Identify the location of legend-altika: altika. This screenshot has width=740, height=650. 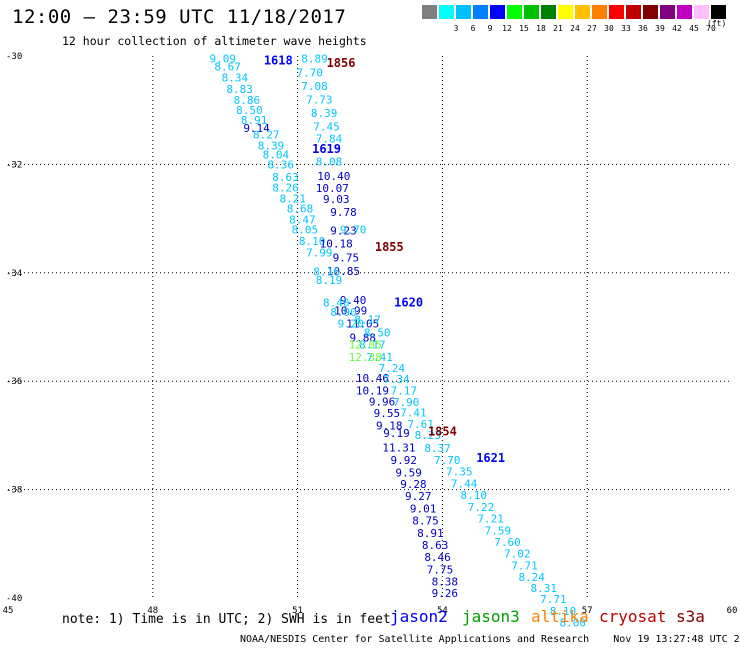
(560, 616).